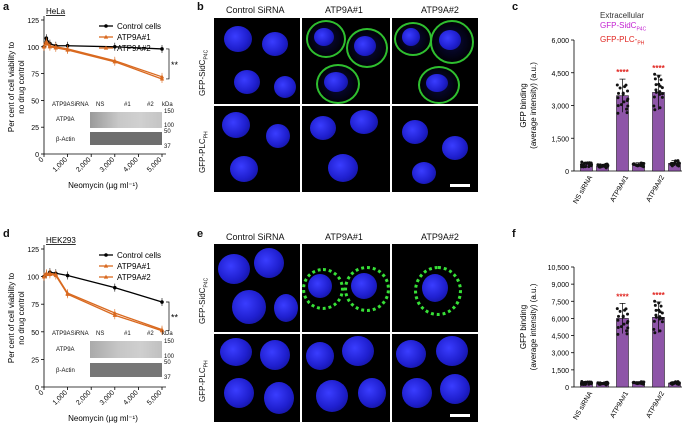 This screenshot has width=685, height=429. What do you see at coordinates (641, 43) in the screenshot?
I see `legend-sub: PH` at bounding box center [641, 43].